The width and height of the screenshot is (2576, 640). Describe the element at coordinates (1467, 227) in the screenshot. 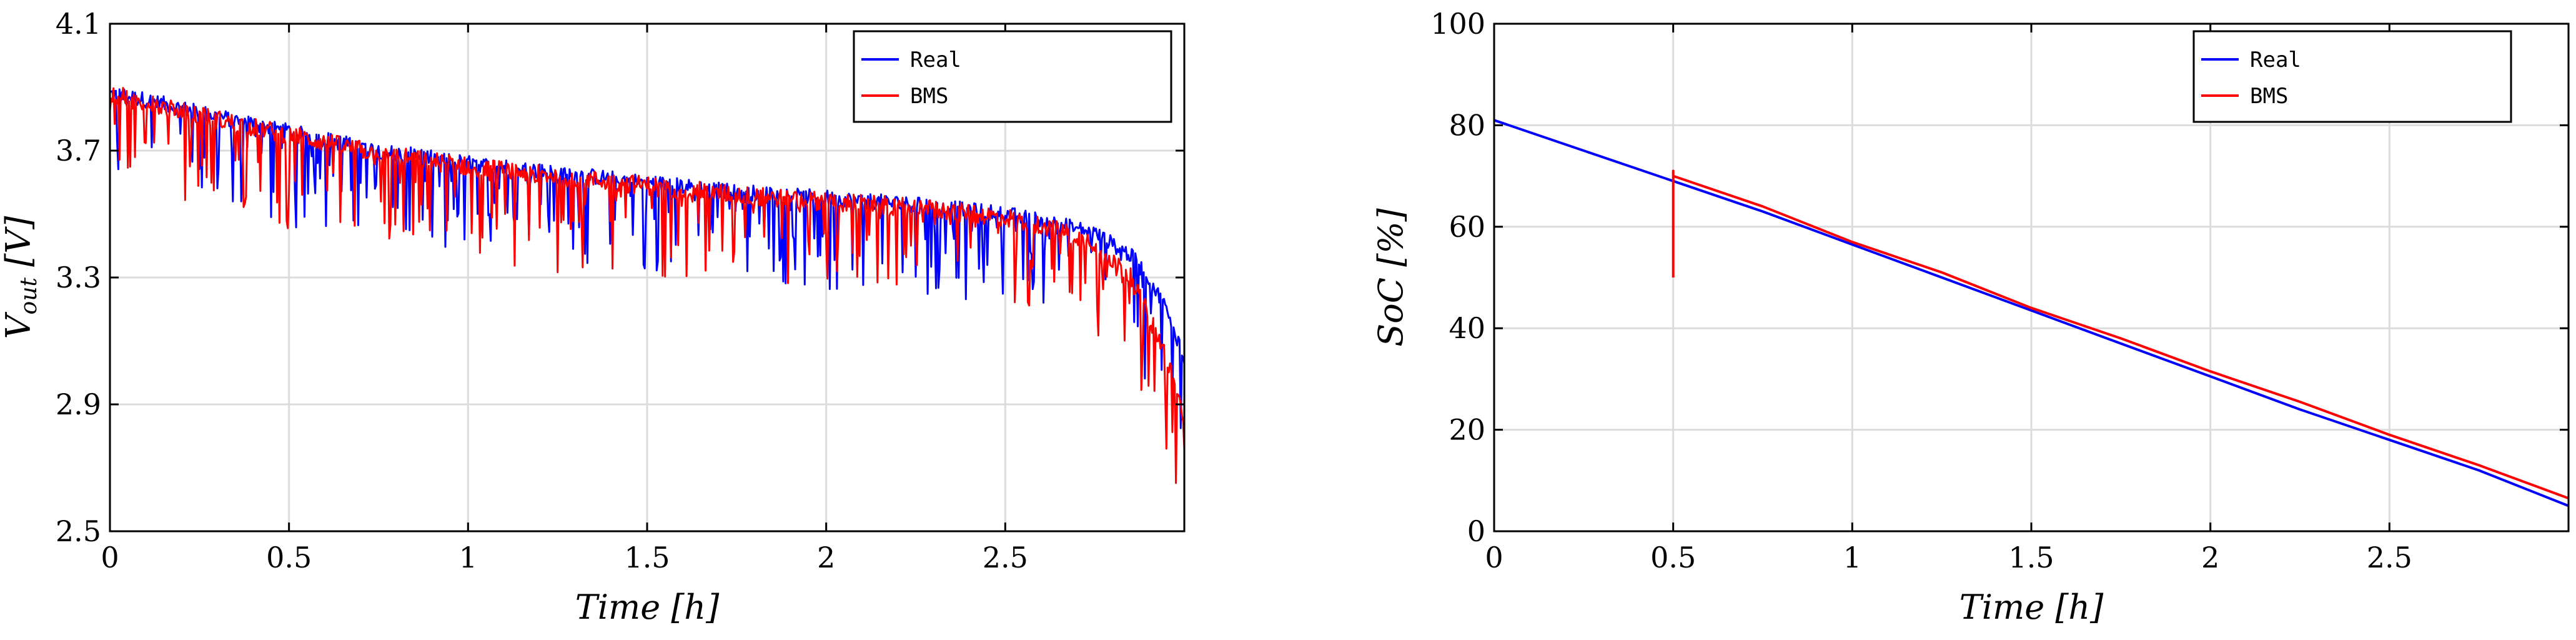

I see `y-tick-label: 60` at that location.